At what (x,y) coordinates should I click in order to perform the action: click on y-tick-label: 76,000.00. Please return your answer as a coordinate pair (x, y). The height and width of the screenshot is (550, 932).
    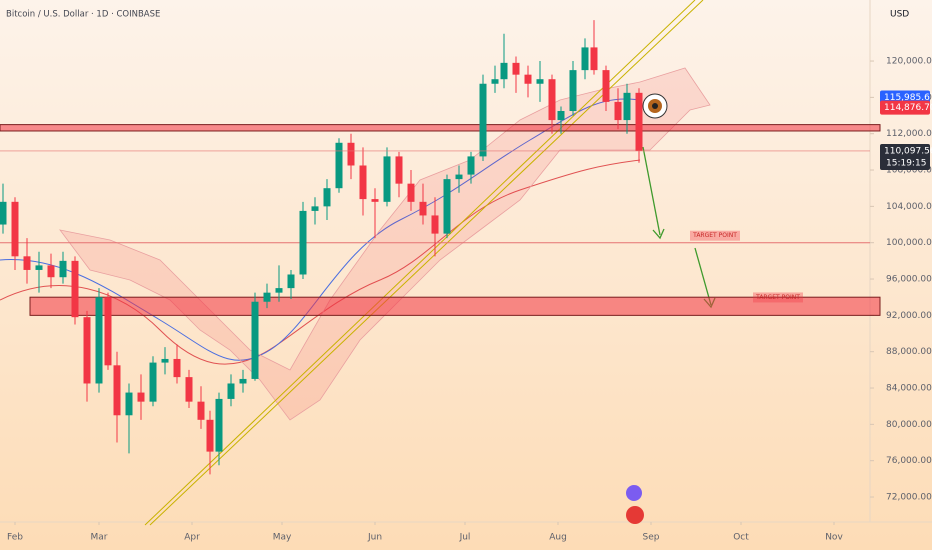
    Looking at the image, I should click on (909, 461).